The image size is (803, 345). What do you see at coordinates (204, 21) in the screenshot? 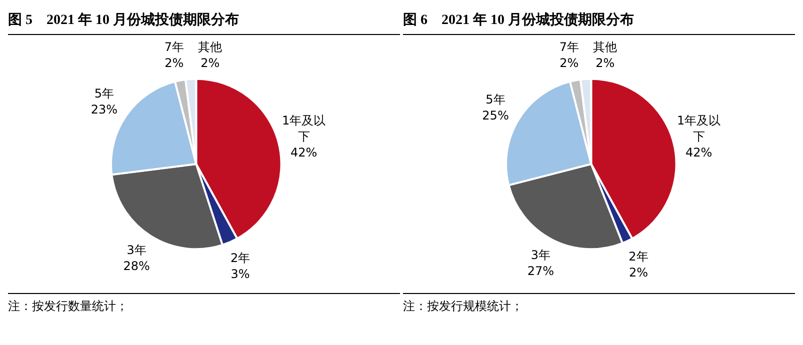
I see `chart-title: 图 5 2021 年 10 月份城投债期限分布` at bounding box center [204, 21].